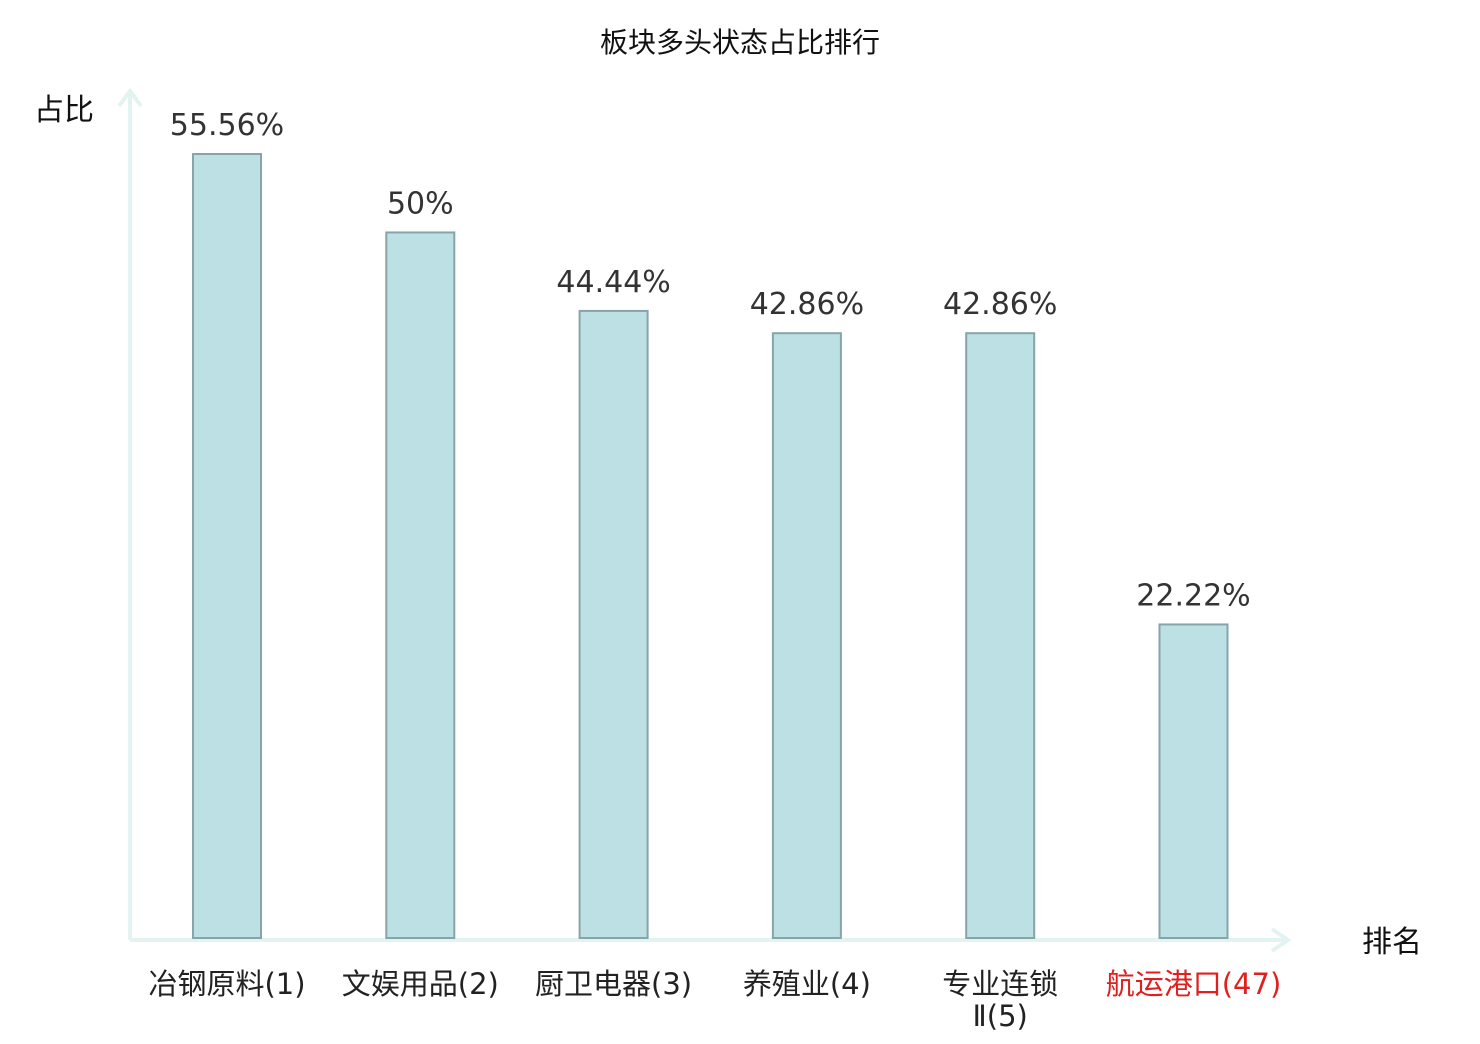 This screenshot has width=1480, height=1044. I want to click on chart-title: 板块多头状态占比排行, so click(740, 42).